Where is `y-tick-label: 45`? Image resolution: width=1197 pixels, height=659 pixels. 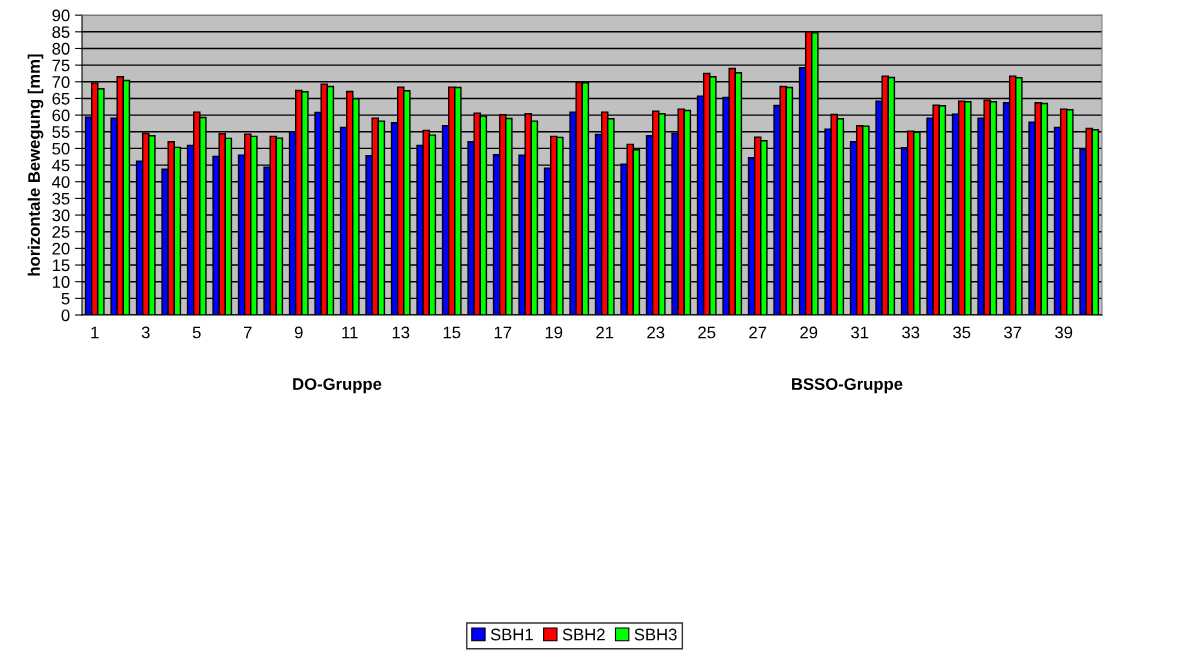
y-tick-label: 45 is located at coordinates (61, 165).